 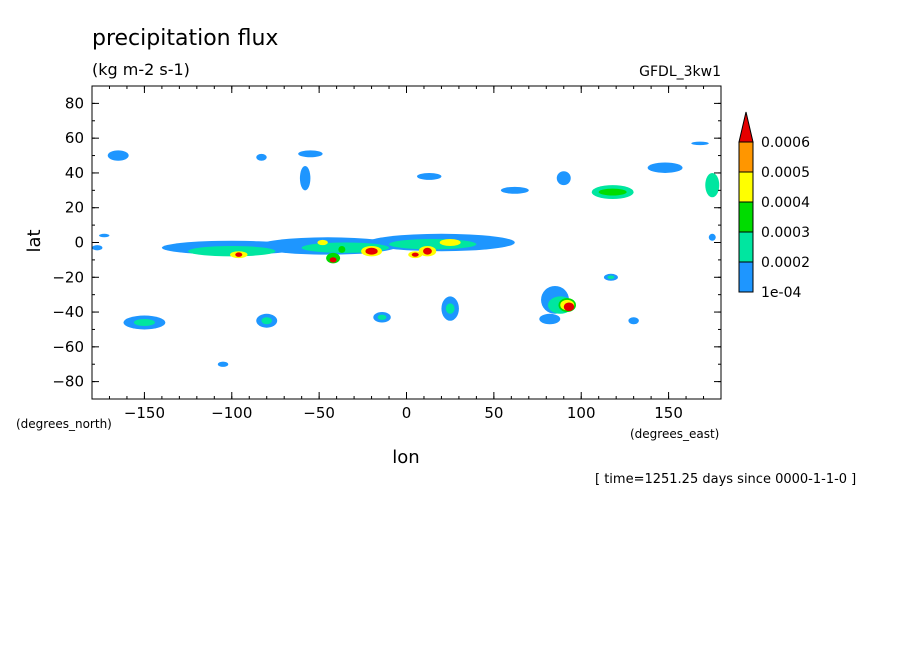 I want to click on color-legend: 1e-04 0.0002 0.0003 0.0004 0.0005 0.0006, so click(x=774, y=206).